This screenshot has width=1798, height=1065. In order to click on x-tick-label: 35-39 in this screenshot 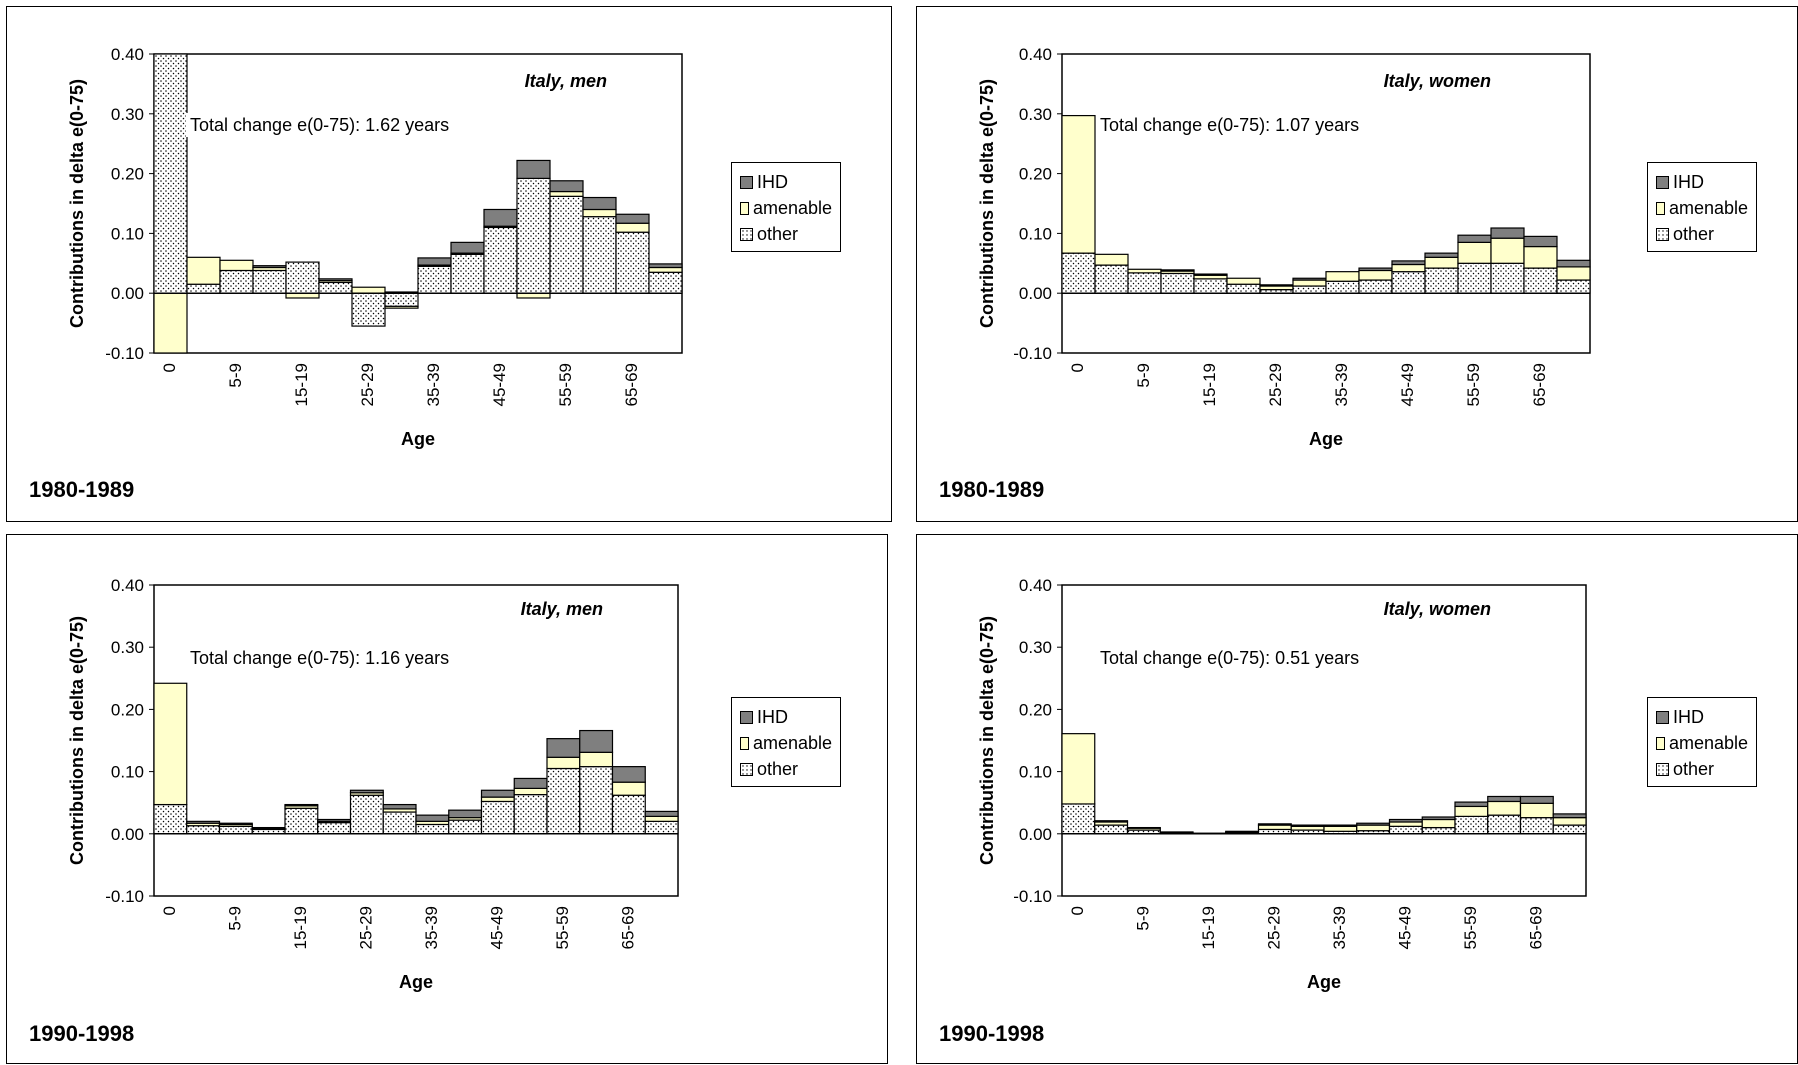, I will do `click(1341, 384)`.